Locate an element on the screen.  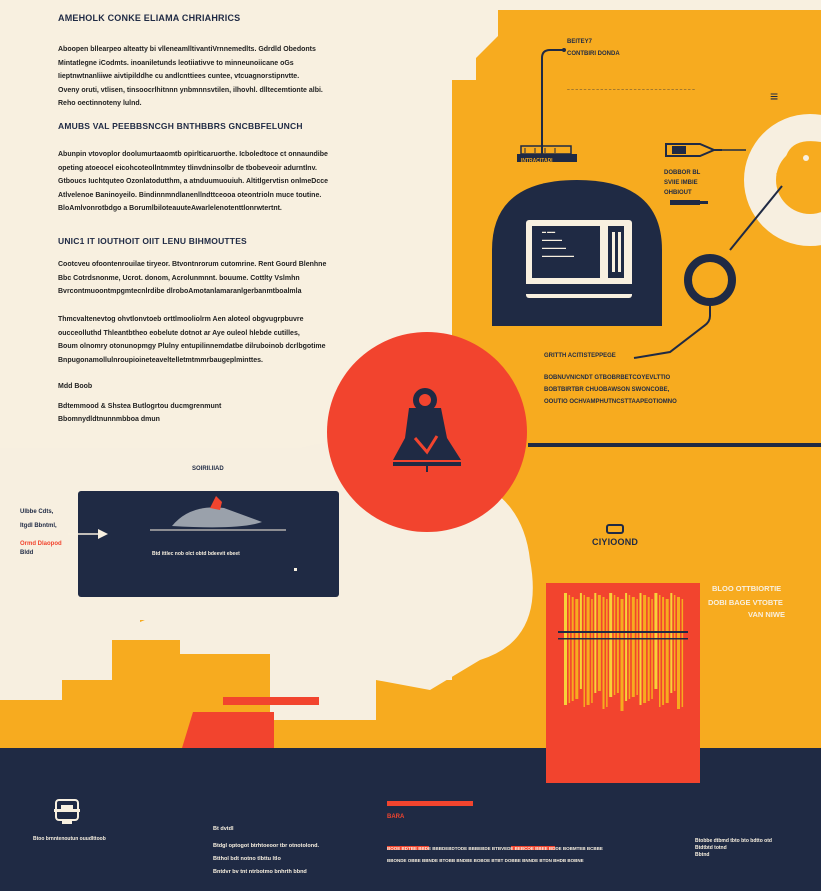
head-profile-icon is located at coordinates (798, 174).